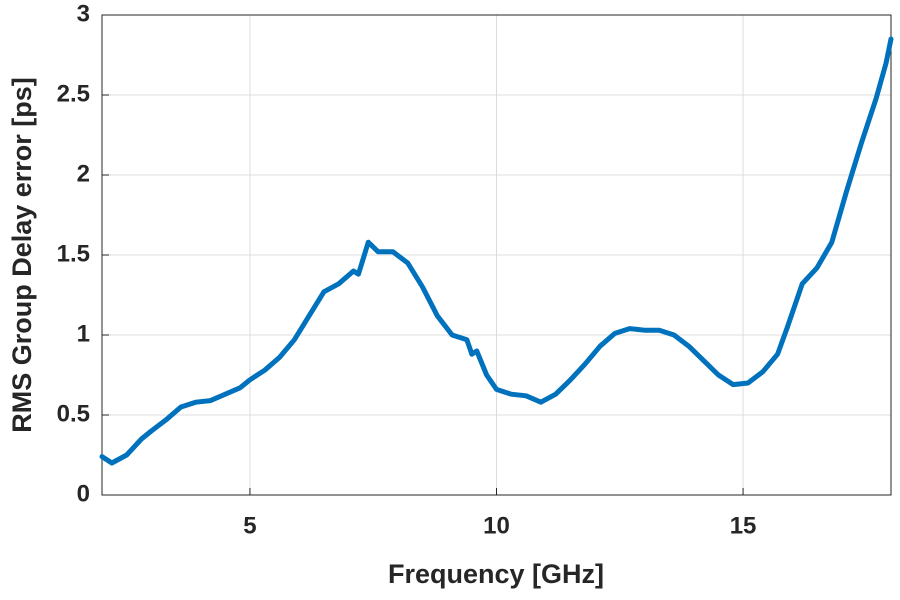 This screenshot has height=600, width=900. What do you see at coordinates (83, 173) in the screenshot?
I see `y-tick-label: 2` at bounding box center [83, 173].